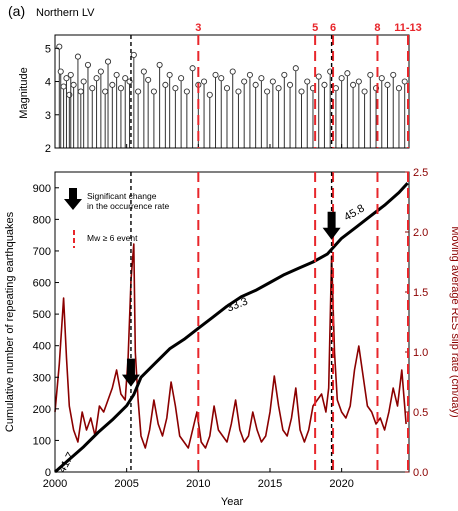 This screenshot has height=511, width=458. What do you see at coordinates (232, 502) in the screenshot?
I see `year-axis-label: Year` at bounding box center [232, 502].